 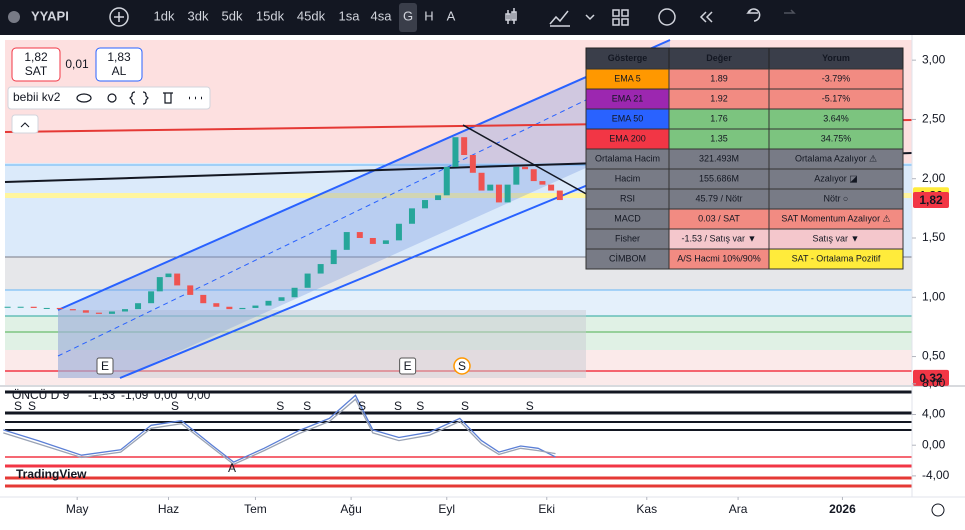 What do you see at coordinates (938, 510) in the screenshot?
I see `settings-button` at bounding box center [938, 510].